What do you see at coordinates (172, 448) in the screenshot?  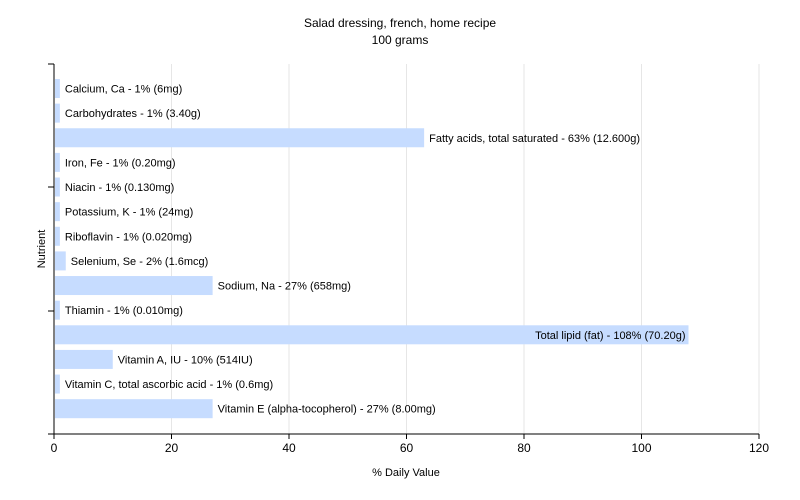 I see `x-tick-label: 20` at bounding box center [172, 448].